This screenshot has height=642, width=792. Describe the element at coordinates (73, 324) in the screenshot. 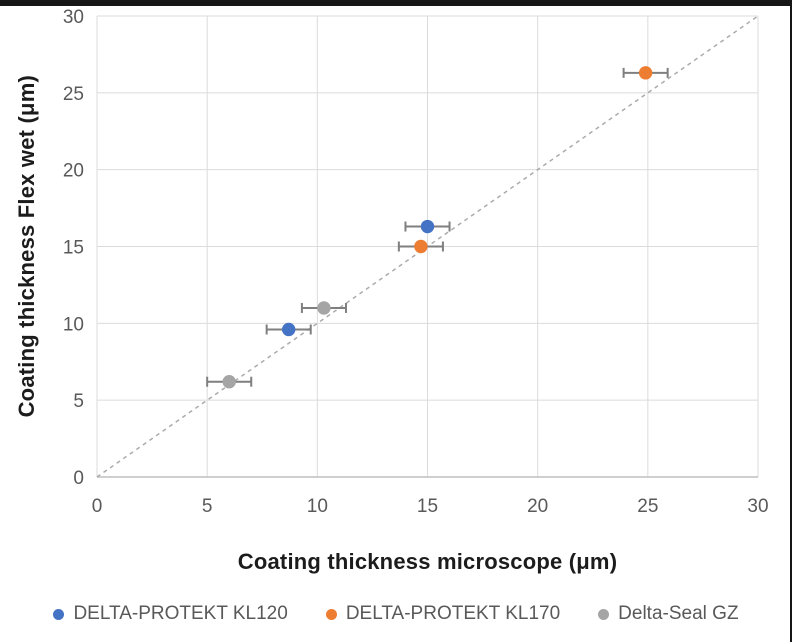

I see `y-tick-label: 10` at that location.